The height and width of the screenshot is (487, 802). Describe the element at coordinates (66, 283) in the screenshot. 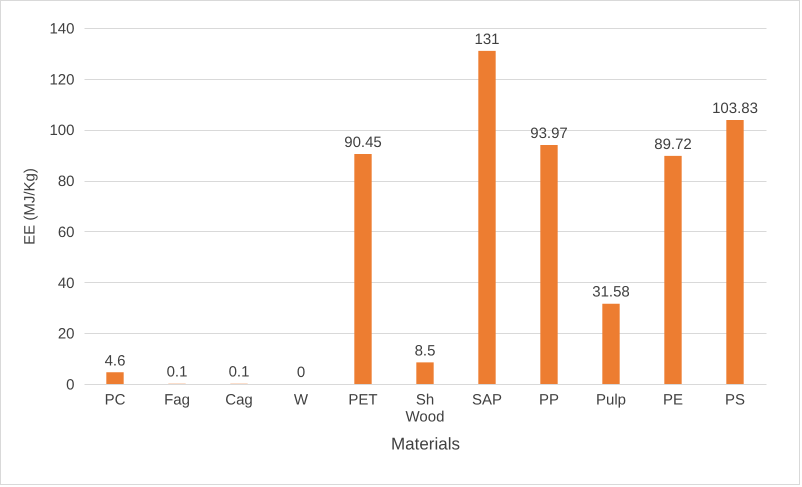

I see `y-tick-label: 40` at that location.